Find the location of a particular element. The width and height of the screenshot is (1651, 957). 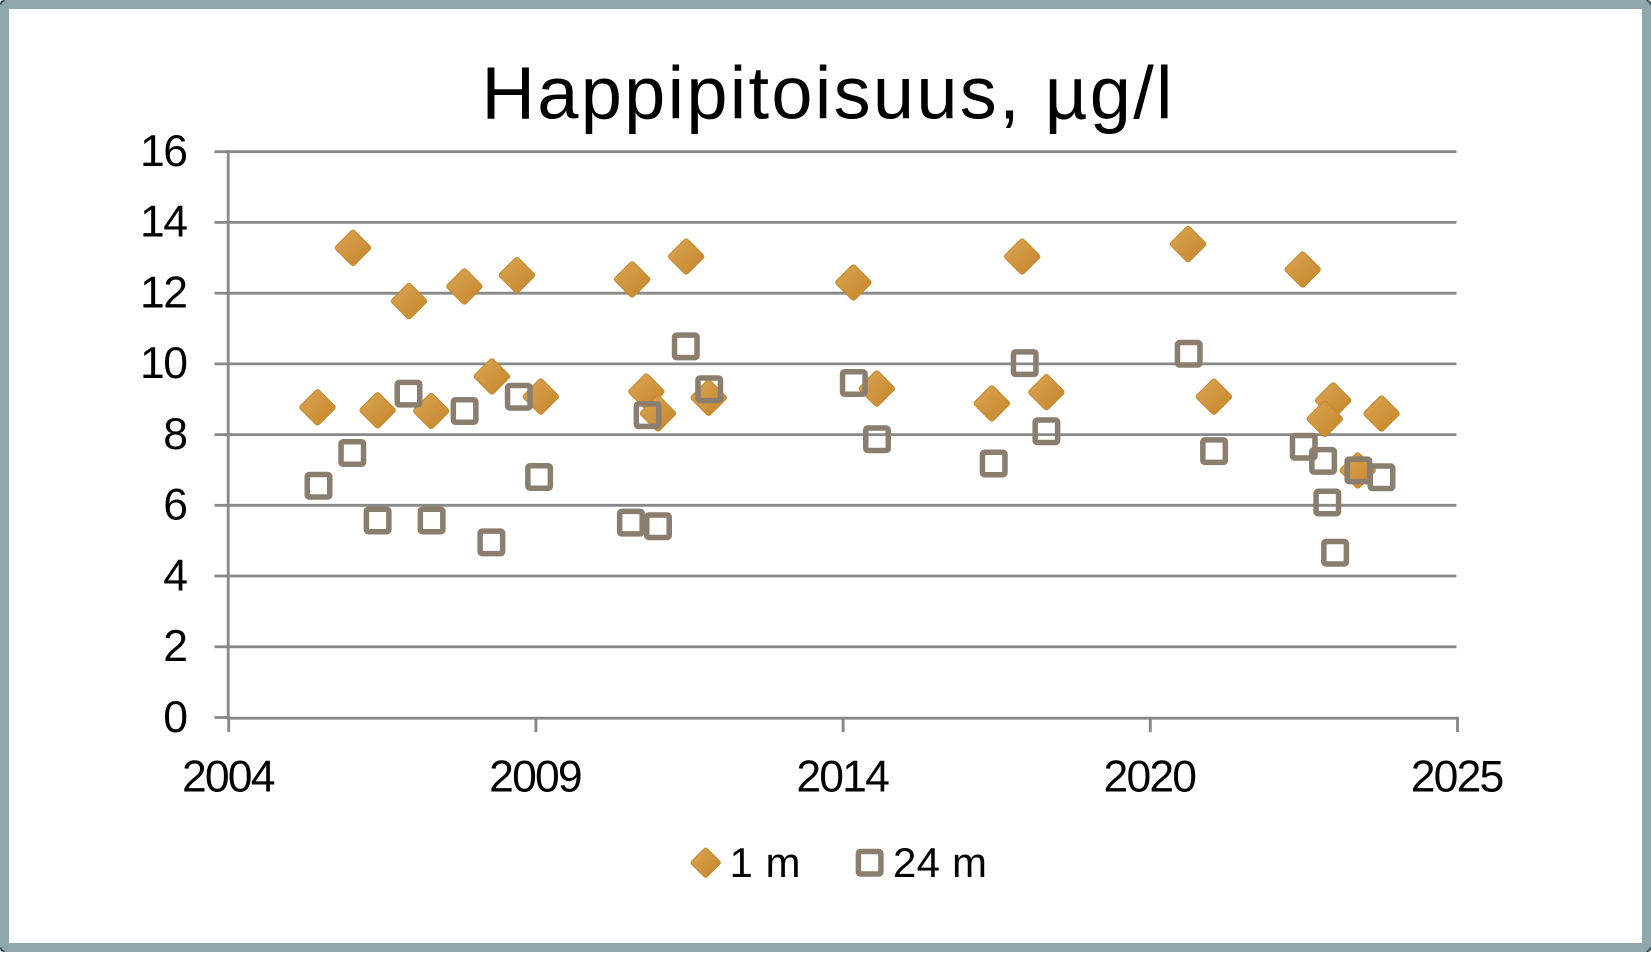

svg-text: 14 is located at coordinates (164, 222).